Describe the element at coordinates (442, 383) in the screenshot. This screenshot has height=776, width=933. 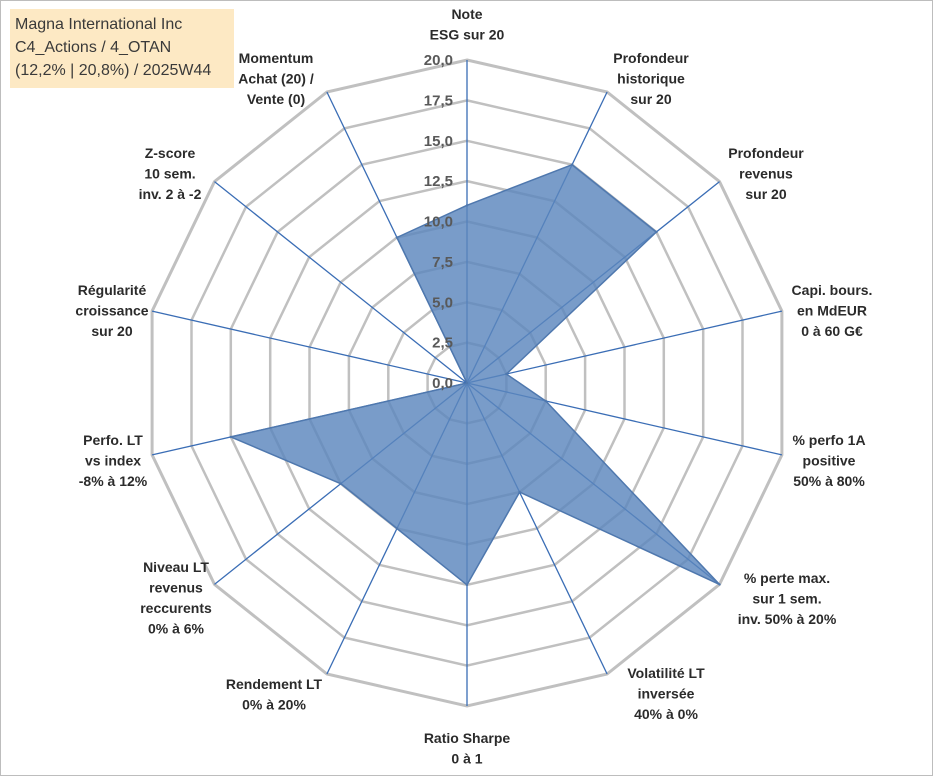
I see `tick-label: 0,0` at that location.